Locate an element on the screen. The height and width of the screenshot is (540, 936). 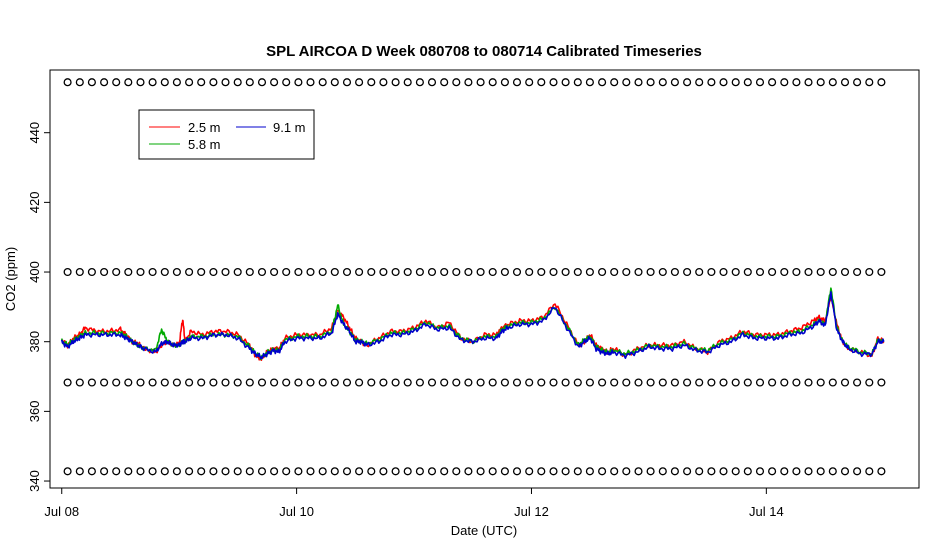
legend-label-2-5m: 2.5 m is located at coordinates (204, 127).